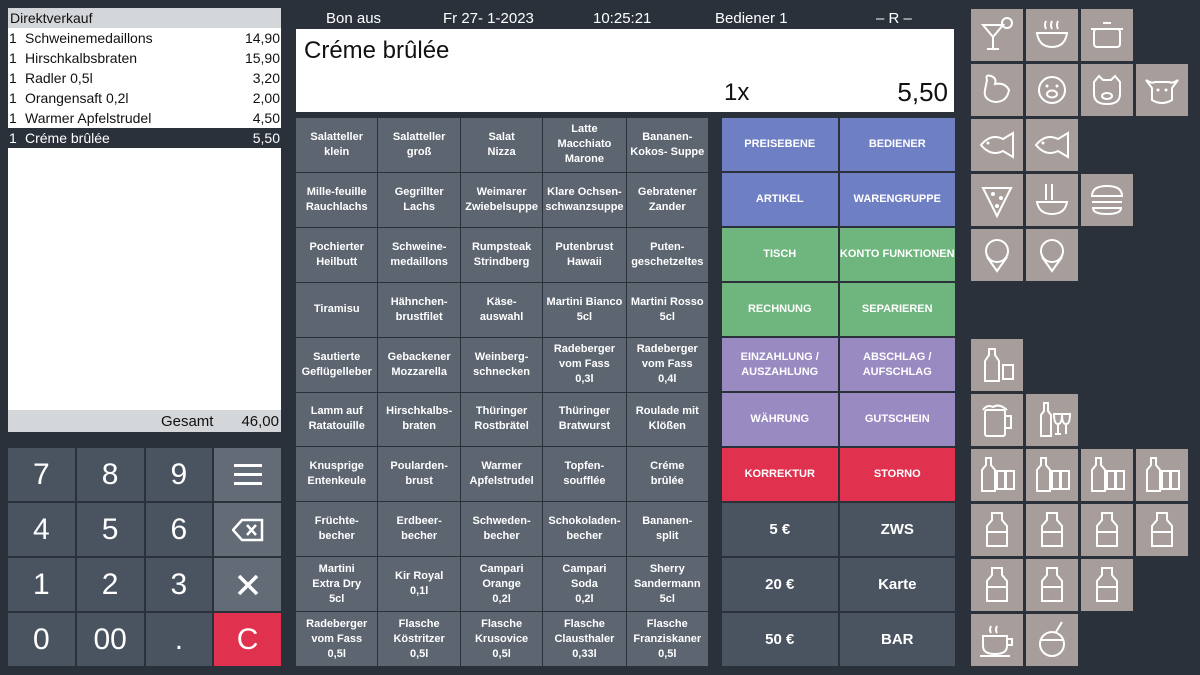 The image size is (1200, 675). I want to click on product-button: Radeberger vom Fass 0,5l, so click(337, 639).